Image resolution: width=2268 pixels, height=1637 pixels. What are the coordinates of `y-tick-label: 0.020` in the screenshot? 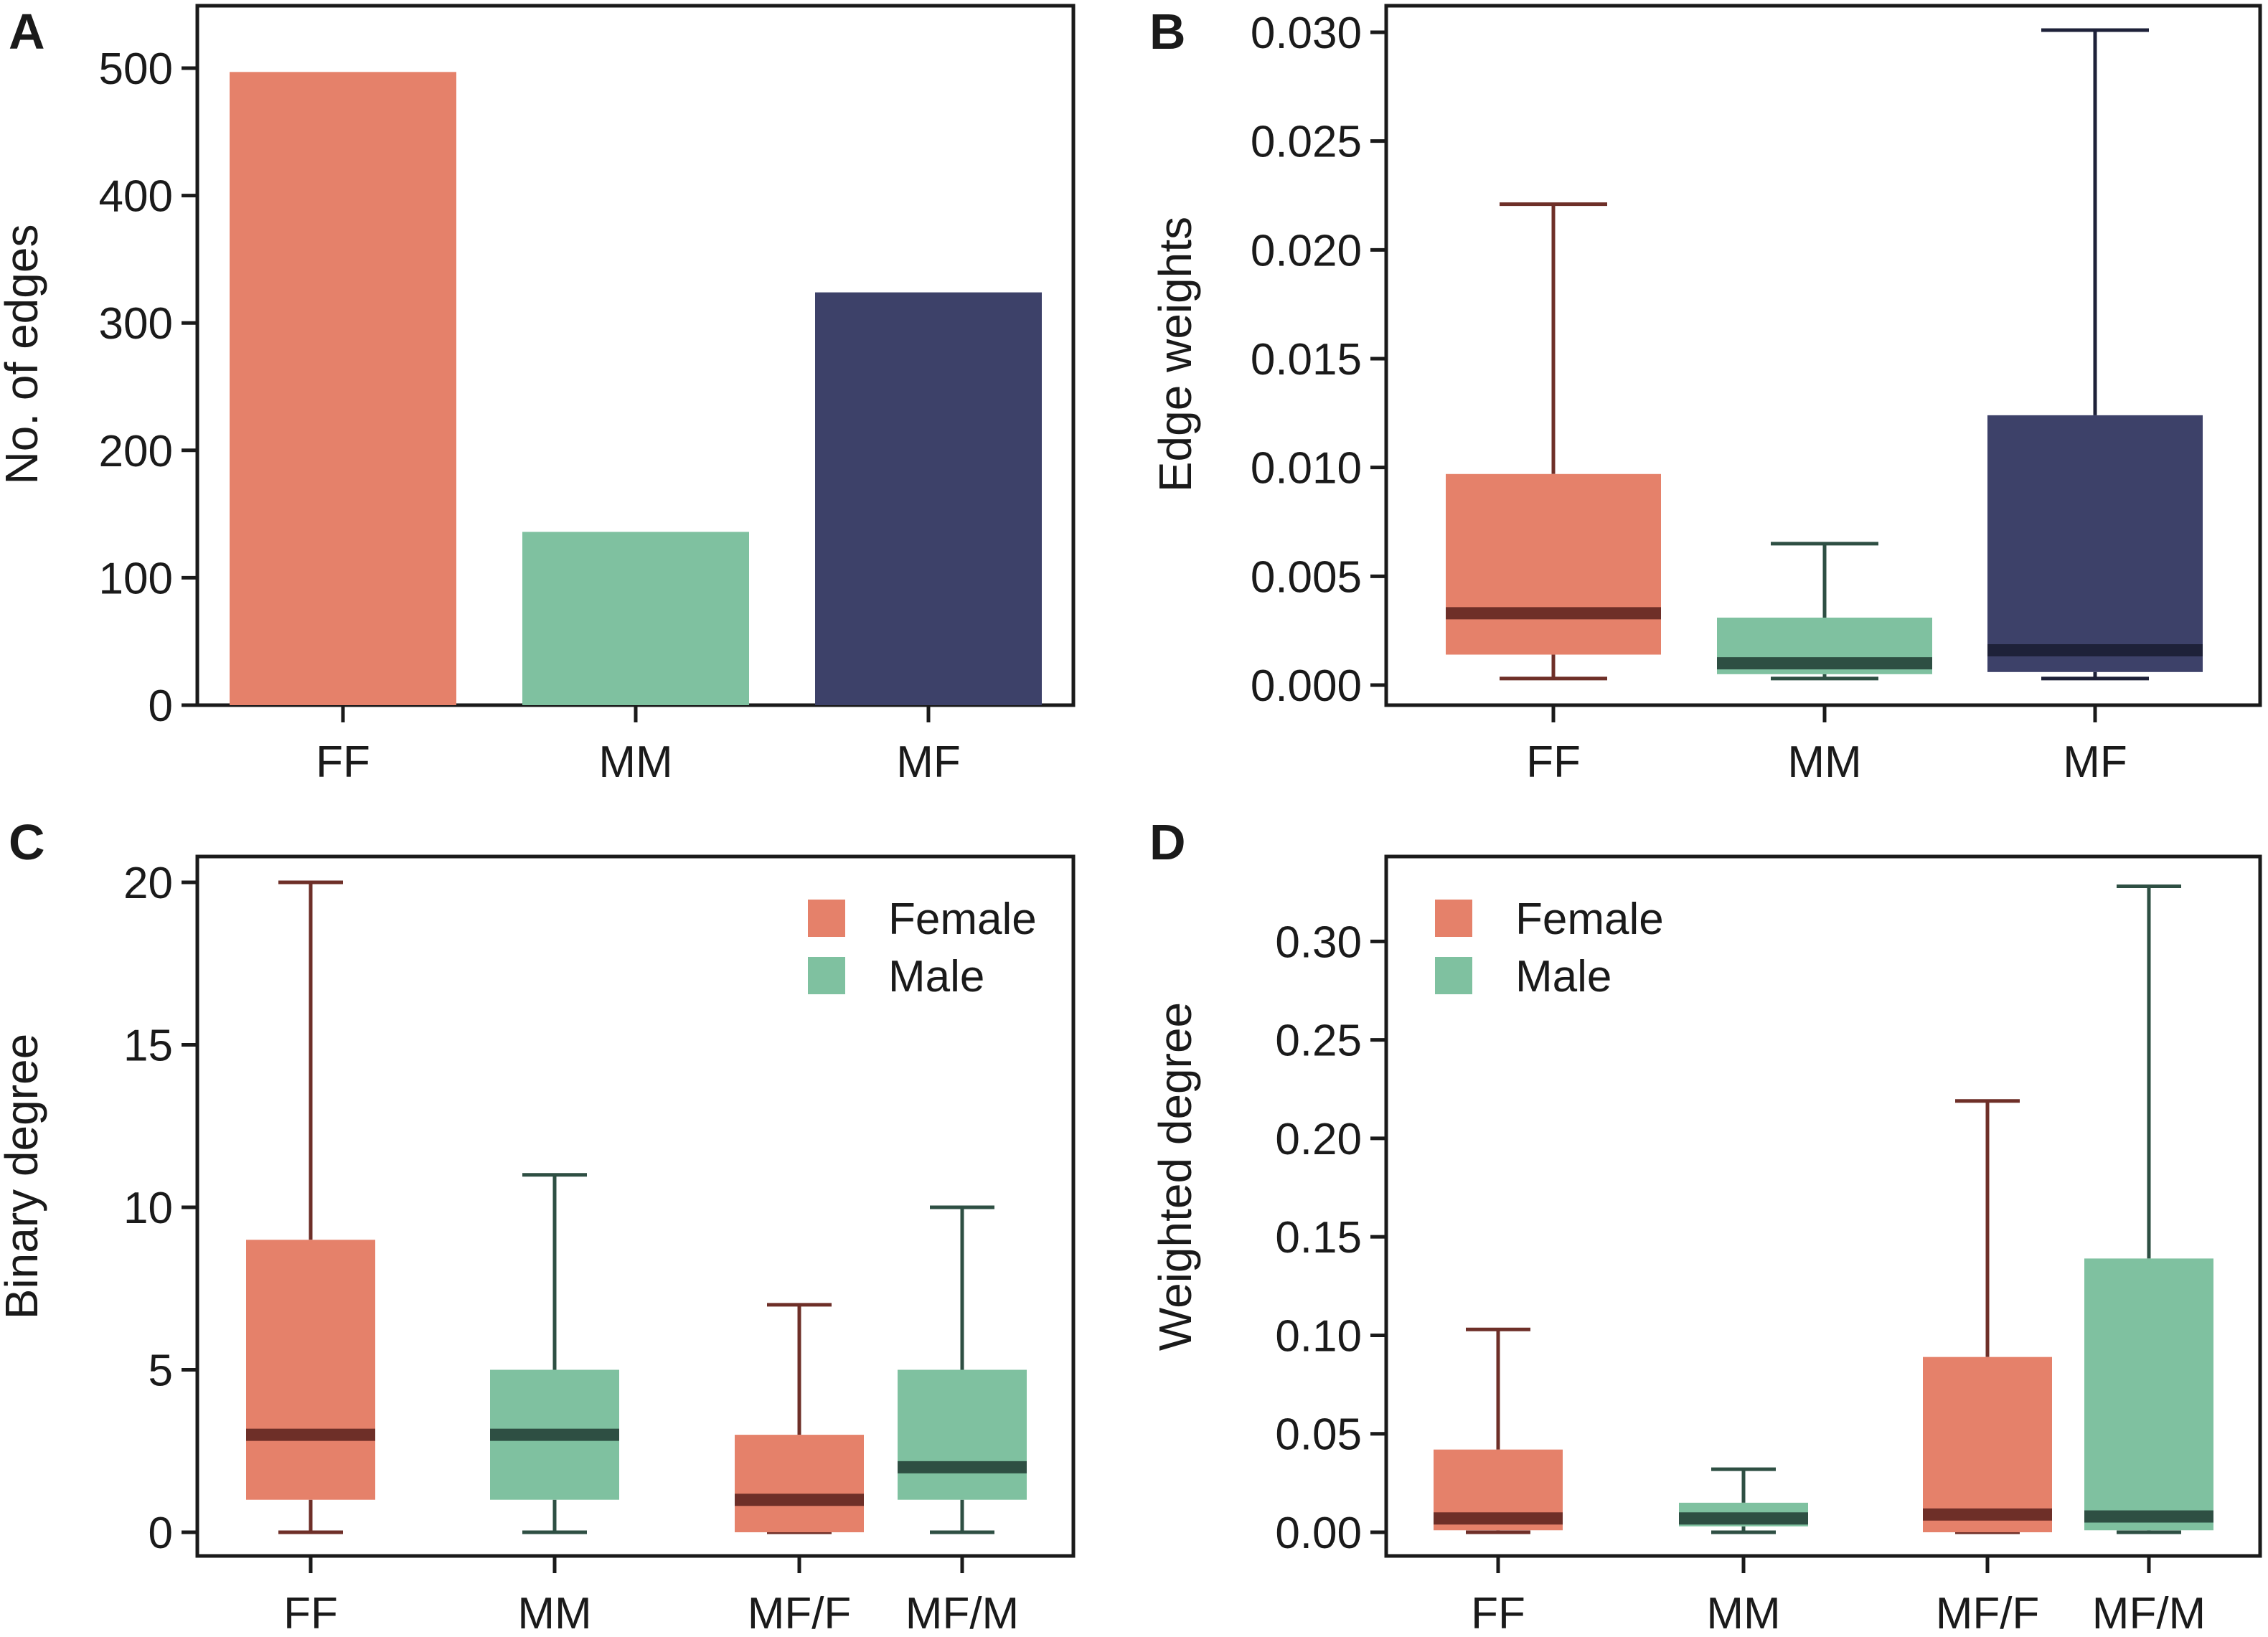 It's located at (1306, 250).